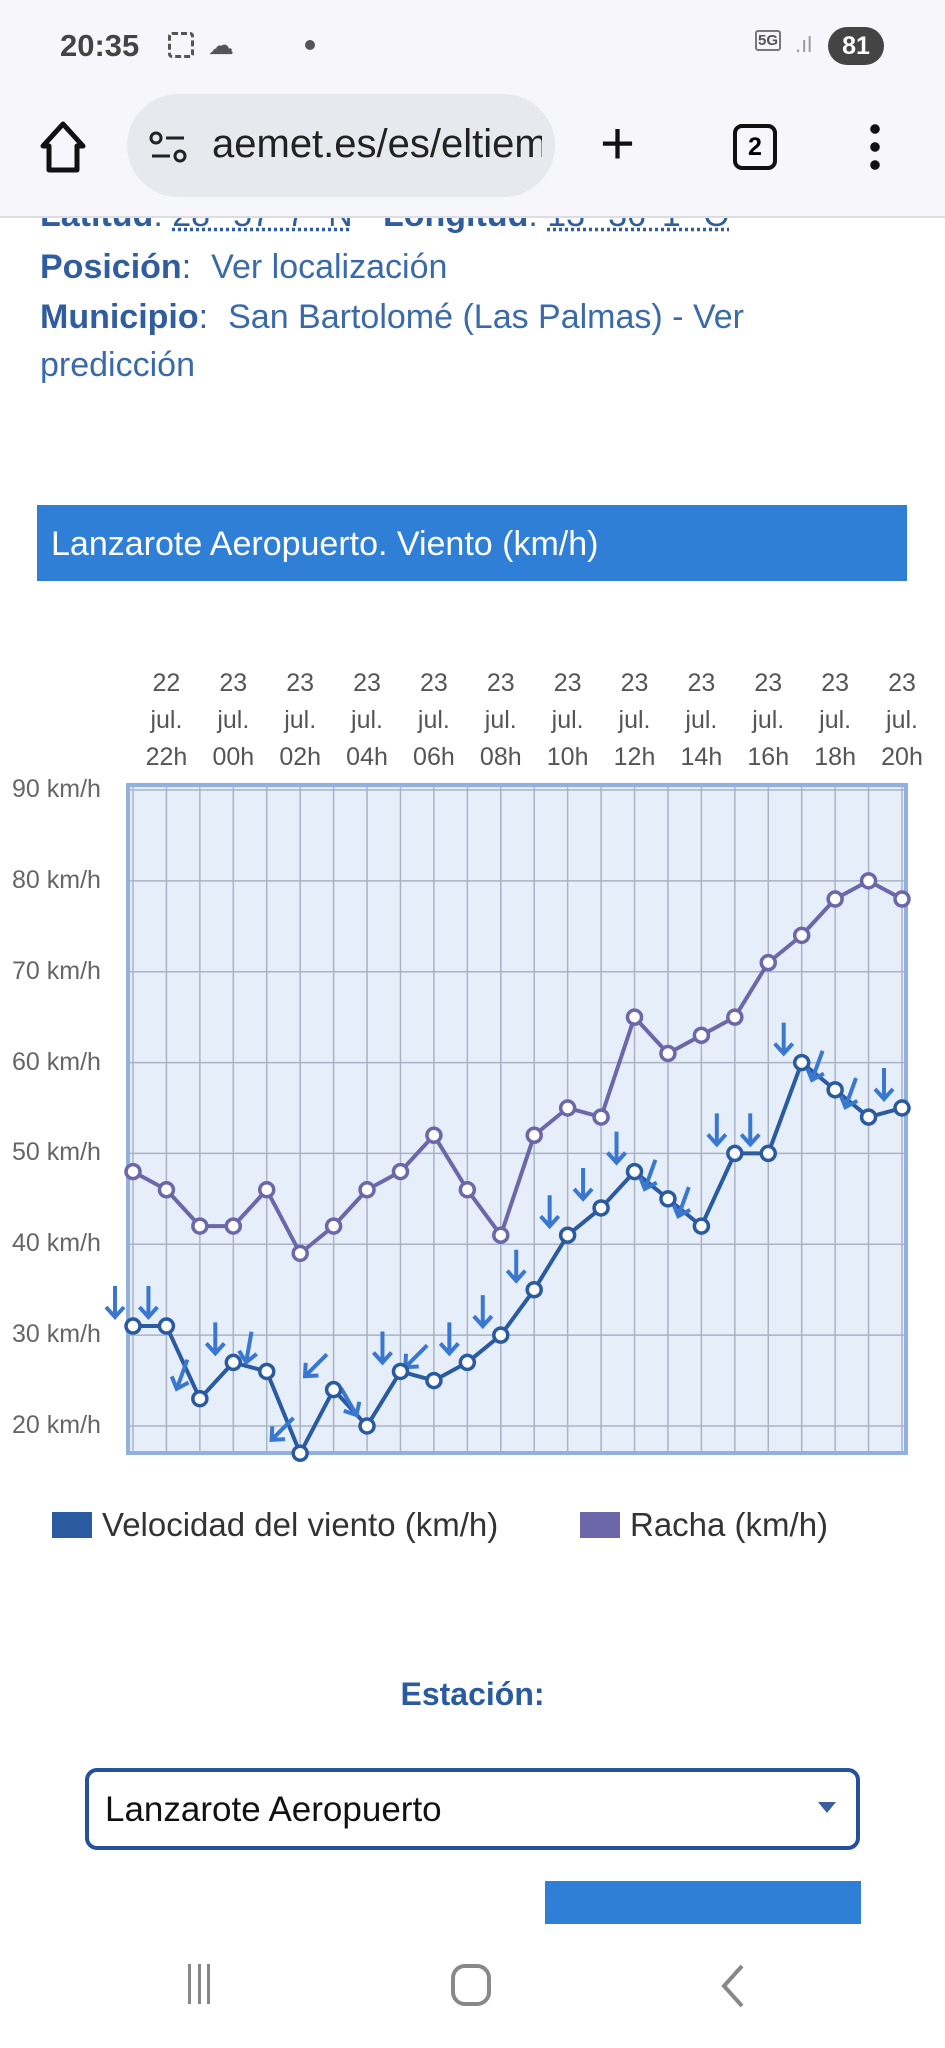 Image resolution: width=945 pixels, height=2048 pixels. I want to click on x-tick-label: 23 jul. 20h, so click(902, 720).